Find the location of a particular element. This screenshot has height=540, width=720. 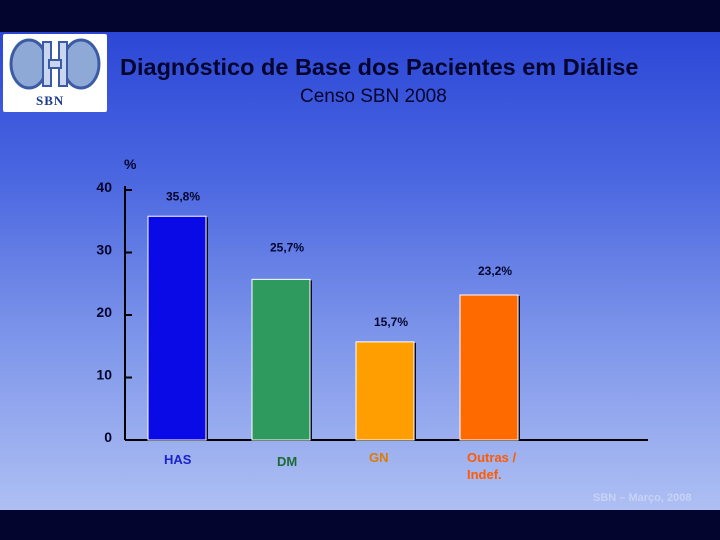

slide-subtitle: Censo SBN 2008 is located at coordinates (373, 96).